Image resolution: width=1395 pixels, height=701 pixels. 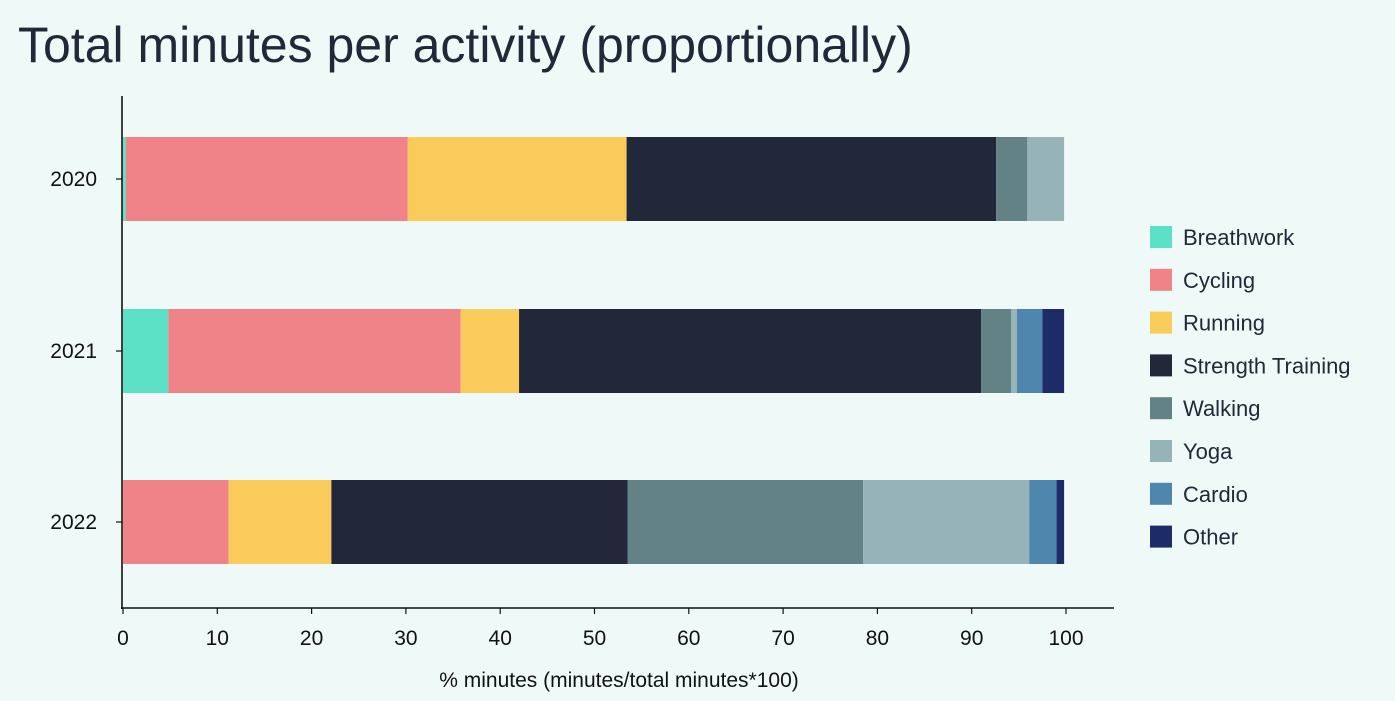 I want to click on bar-2022-strength-training, so click(x=479, y=522).